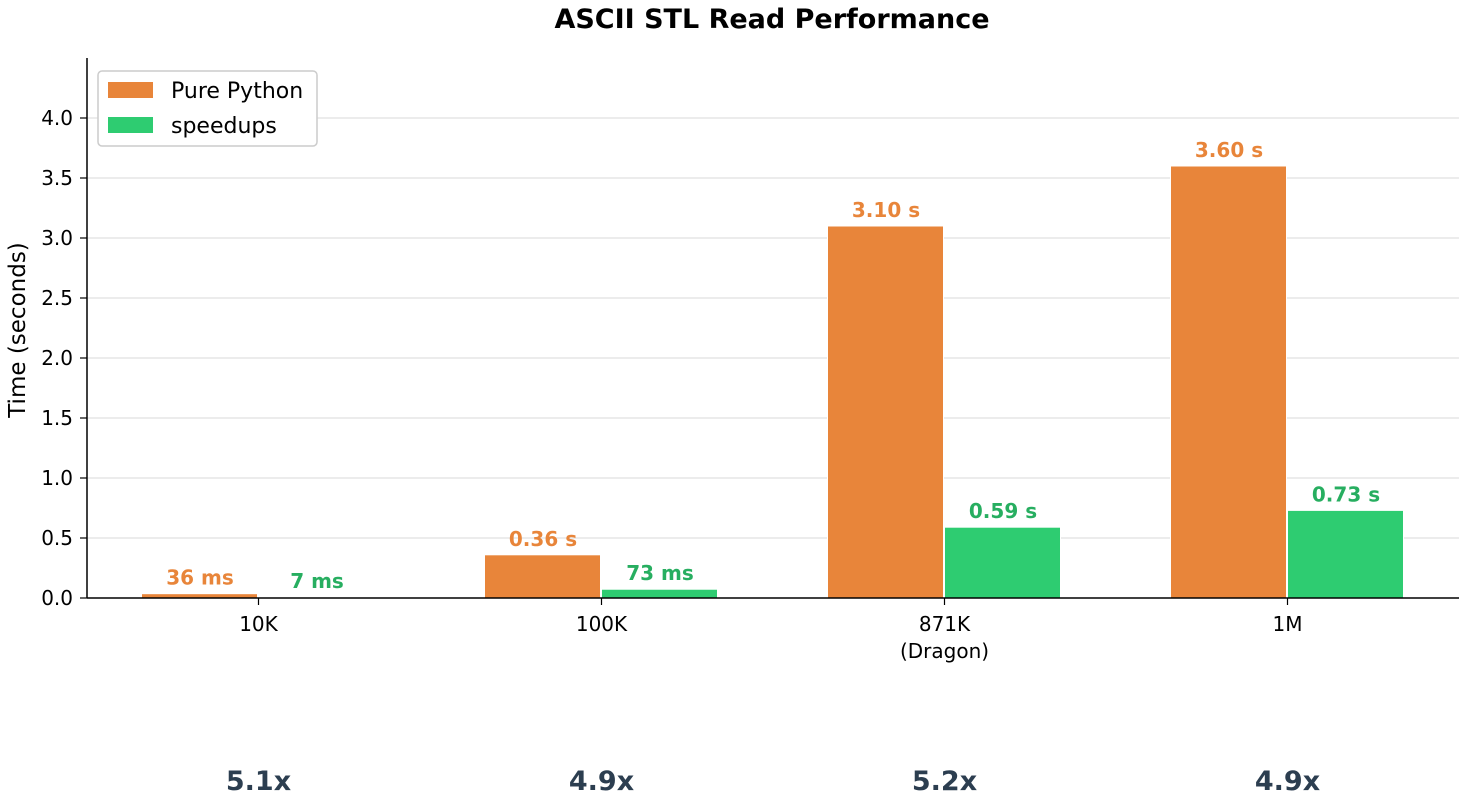  Describe the element at coordinates (57, 598) in the screenshot. I see `y-tick-label: 0.0` at that location.